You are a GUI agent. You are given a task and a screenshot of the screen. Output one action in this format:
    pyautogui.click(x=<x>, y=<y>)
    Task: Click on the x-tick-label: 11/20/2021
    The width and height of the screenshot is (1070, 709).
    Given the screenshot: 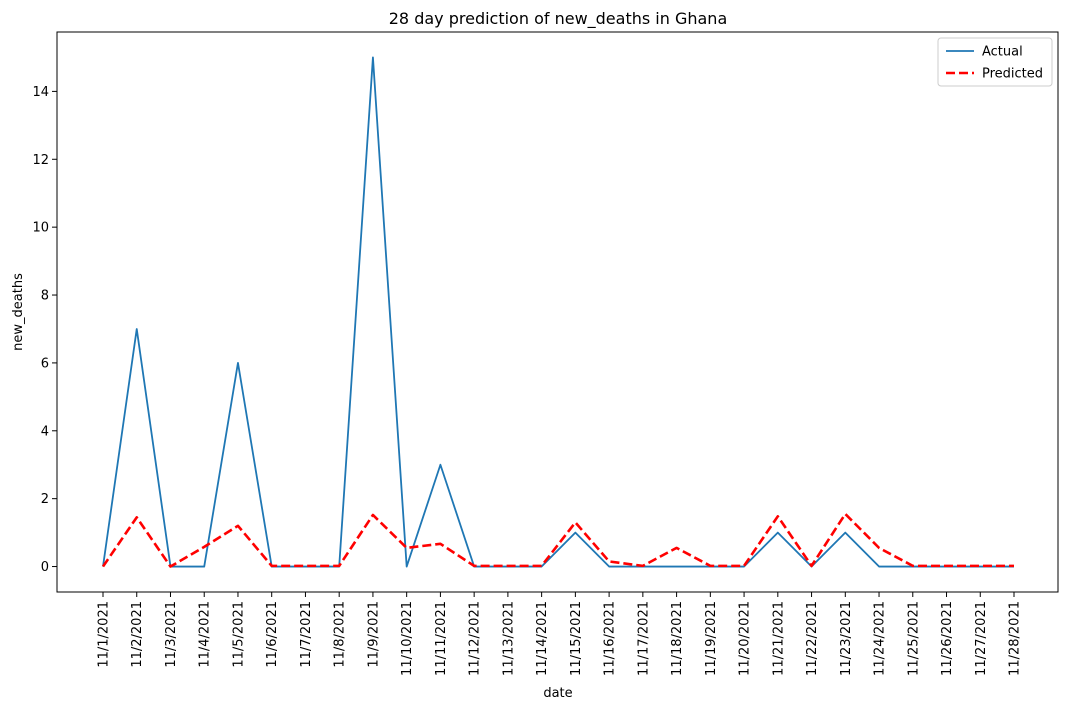 What is the action you would take?
    pyautogui.click(x=745, y=638)
    